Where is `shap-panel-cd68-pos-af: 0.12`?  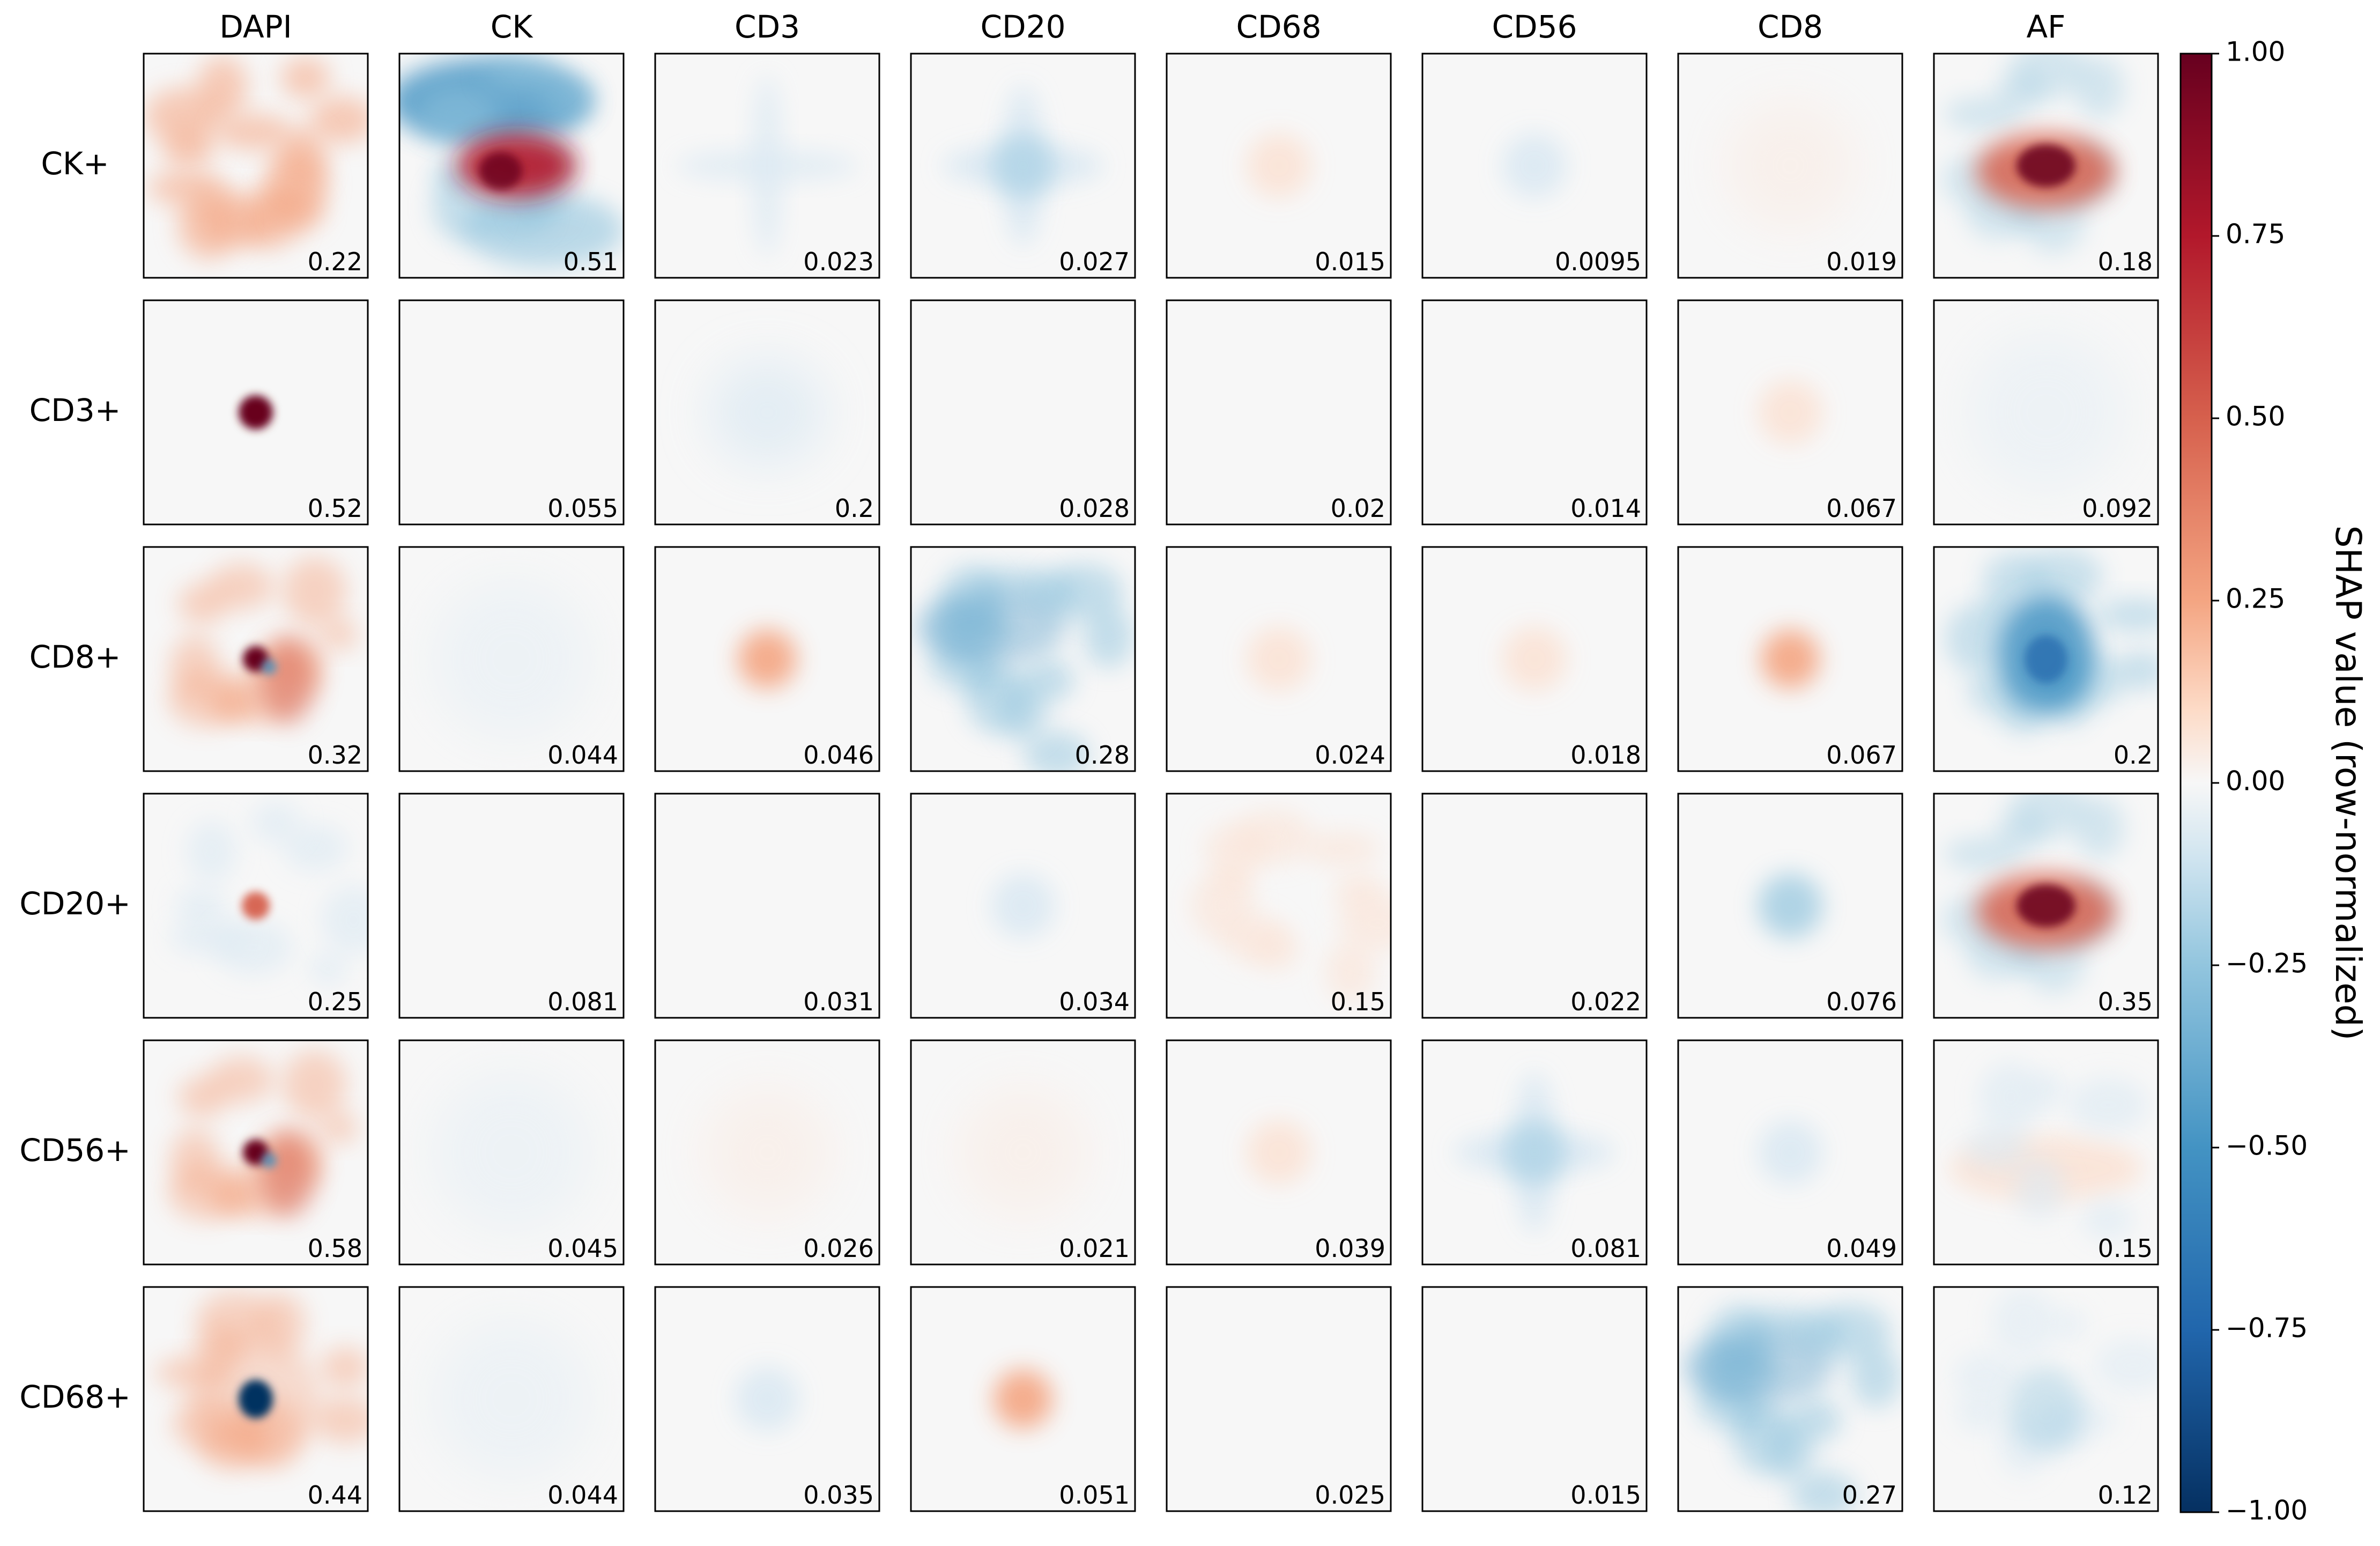 shap-panel-cd68-pos-af: 0.12 is located at coordinates (2046, 1399).